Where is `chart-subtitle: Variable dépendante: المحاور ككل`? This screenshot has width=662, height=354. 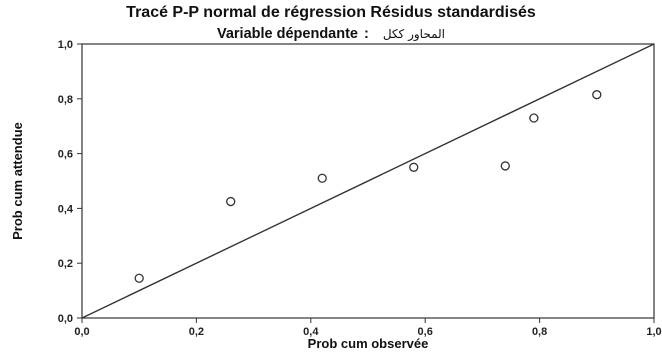 chart-subtitle: Variable dépendante: المحاور ككل is located at coordinates (331, 34).